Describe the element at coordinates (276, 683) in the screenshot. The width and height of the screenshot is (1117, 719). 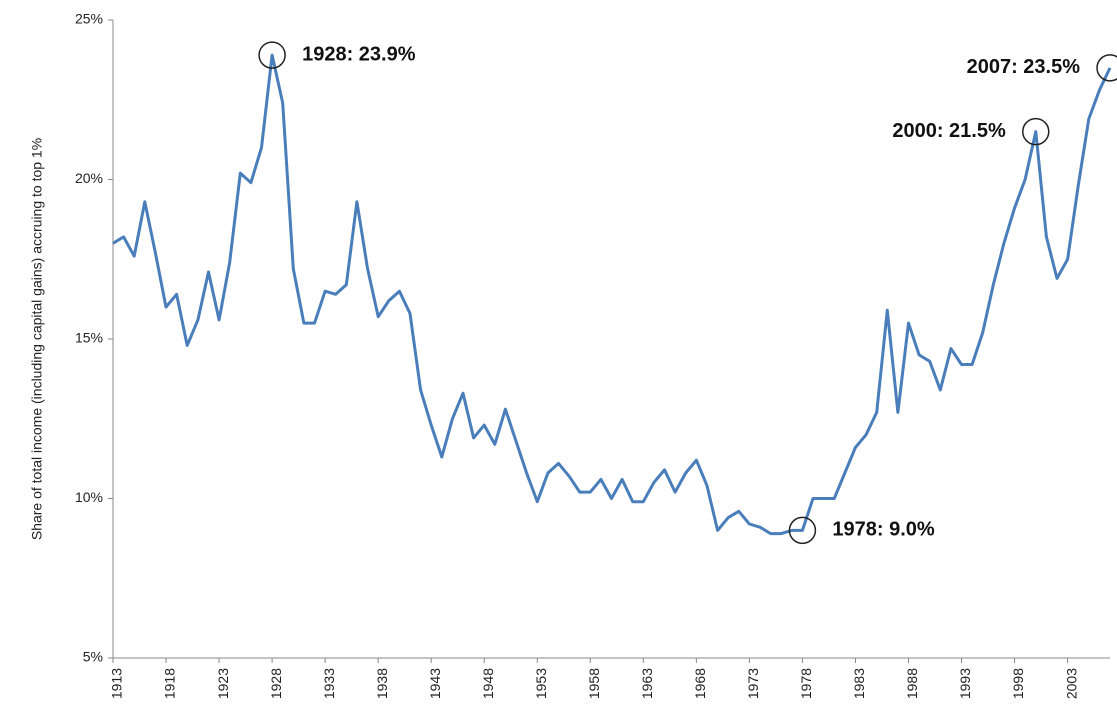
I see `x-tick-label: 1928` at that location.